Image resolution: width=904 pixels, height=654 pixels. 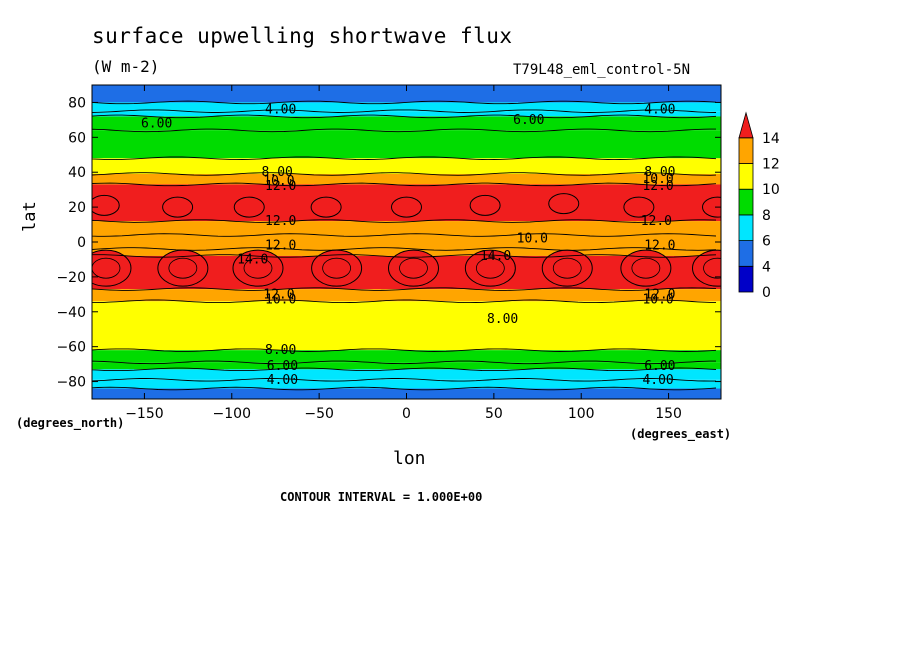 I want to click on contour-label-10: 12.0, so click(x=280, y=221).